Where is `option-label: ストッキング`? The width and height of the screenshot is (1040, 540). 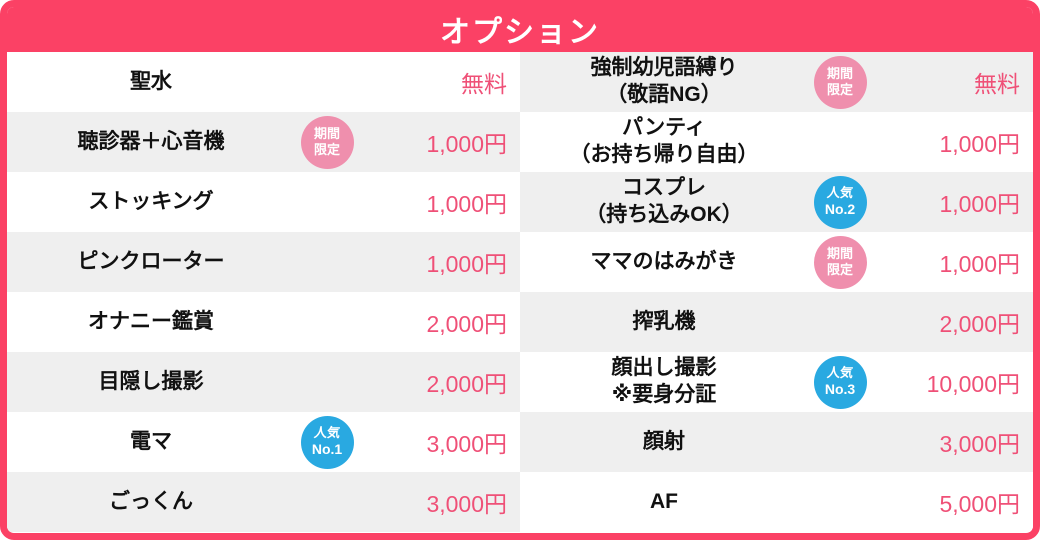
option-label: ストッキング is located at coordinates (151, 201).